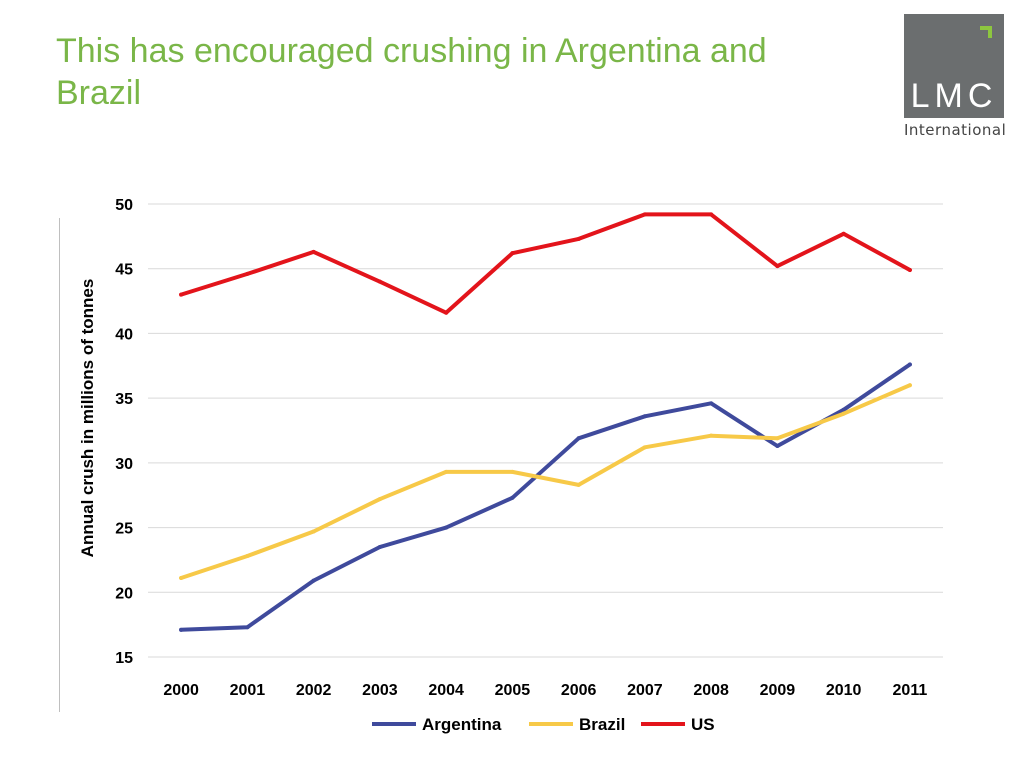  Describe the element at coordinates (844, 690) in the screenshot. I see `x-tick-label: 2010` at that location.